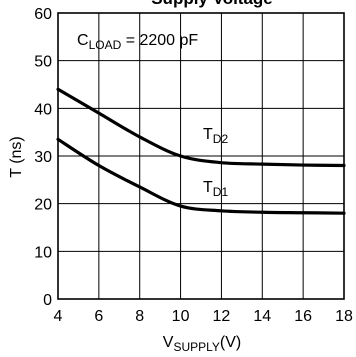  I want to click on load-annotation-subscript: LOAD, so click(105, 45).